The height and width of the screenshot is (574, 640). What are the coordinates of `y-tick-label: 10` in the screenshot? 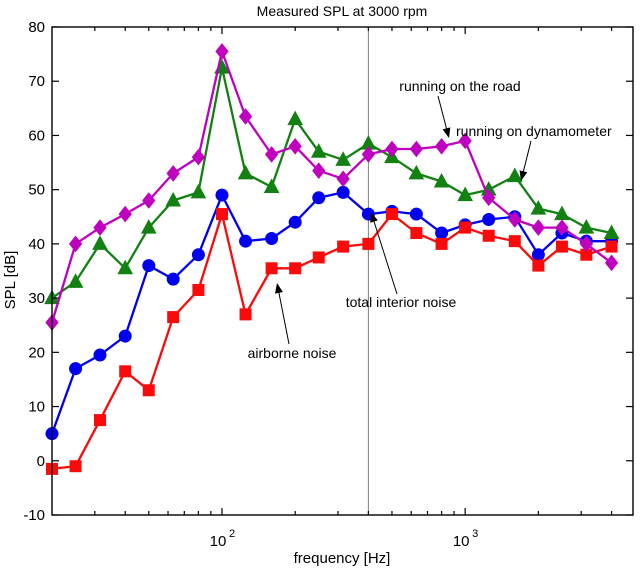 It's located at (36, 407).